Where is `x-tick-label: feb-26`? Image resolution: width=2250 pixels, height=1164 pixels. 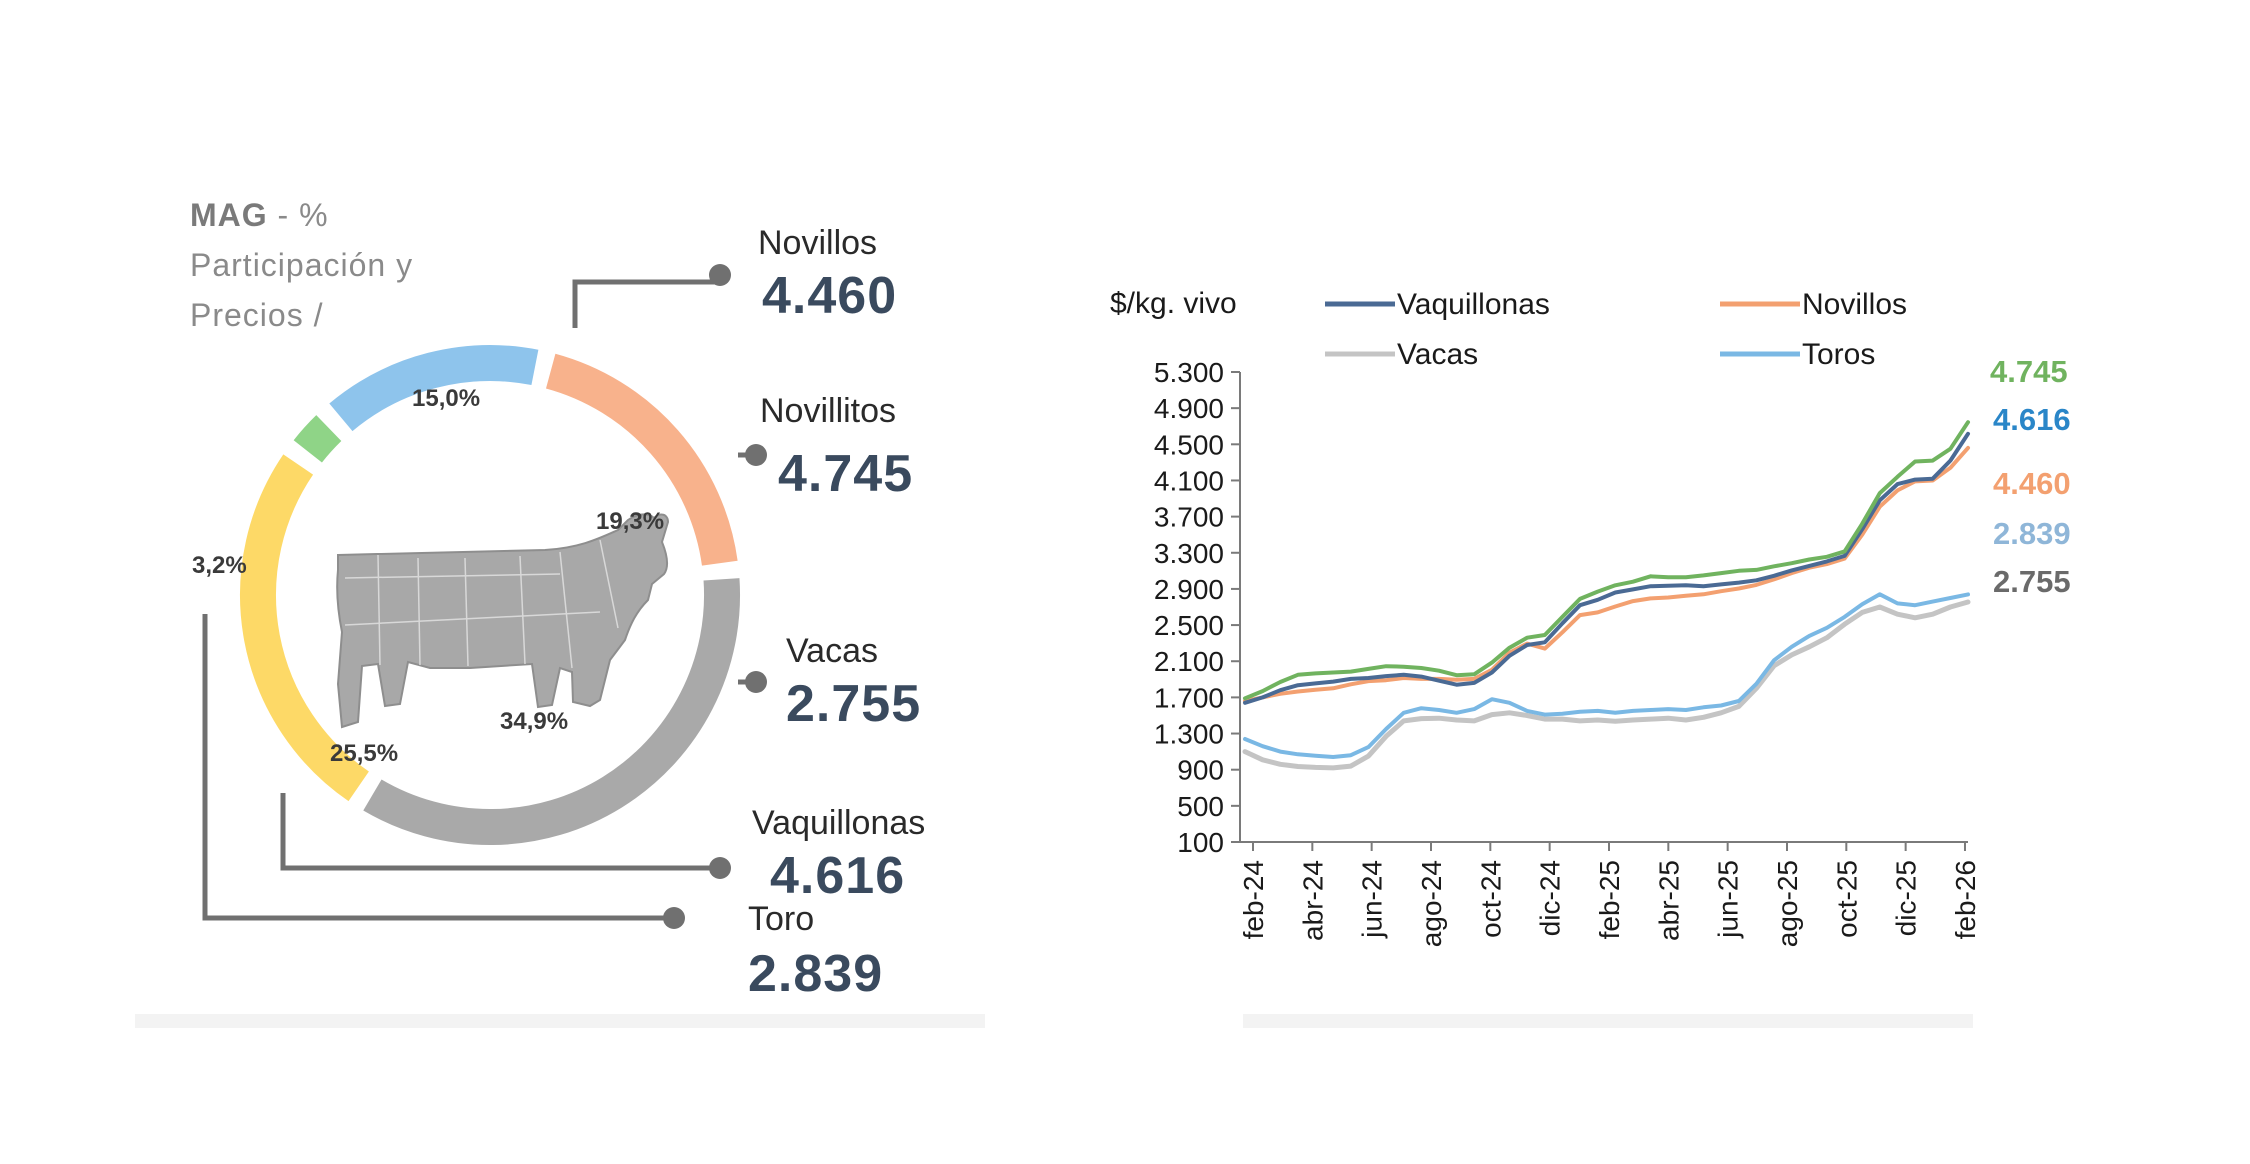
x-tick-label: feb-26 is located at coordinates (1965, 899).